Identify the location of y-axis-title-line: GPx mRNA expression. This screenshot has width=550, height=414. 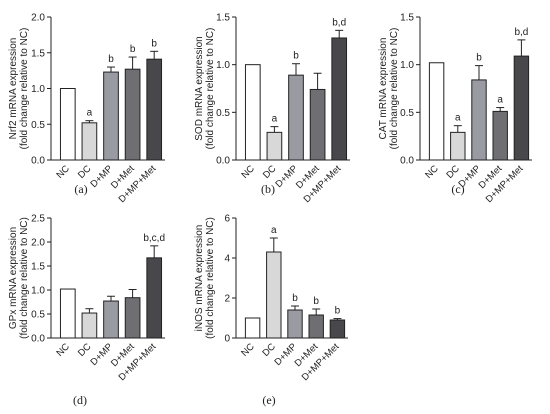
(13, 278).